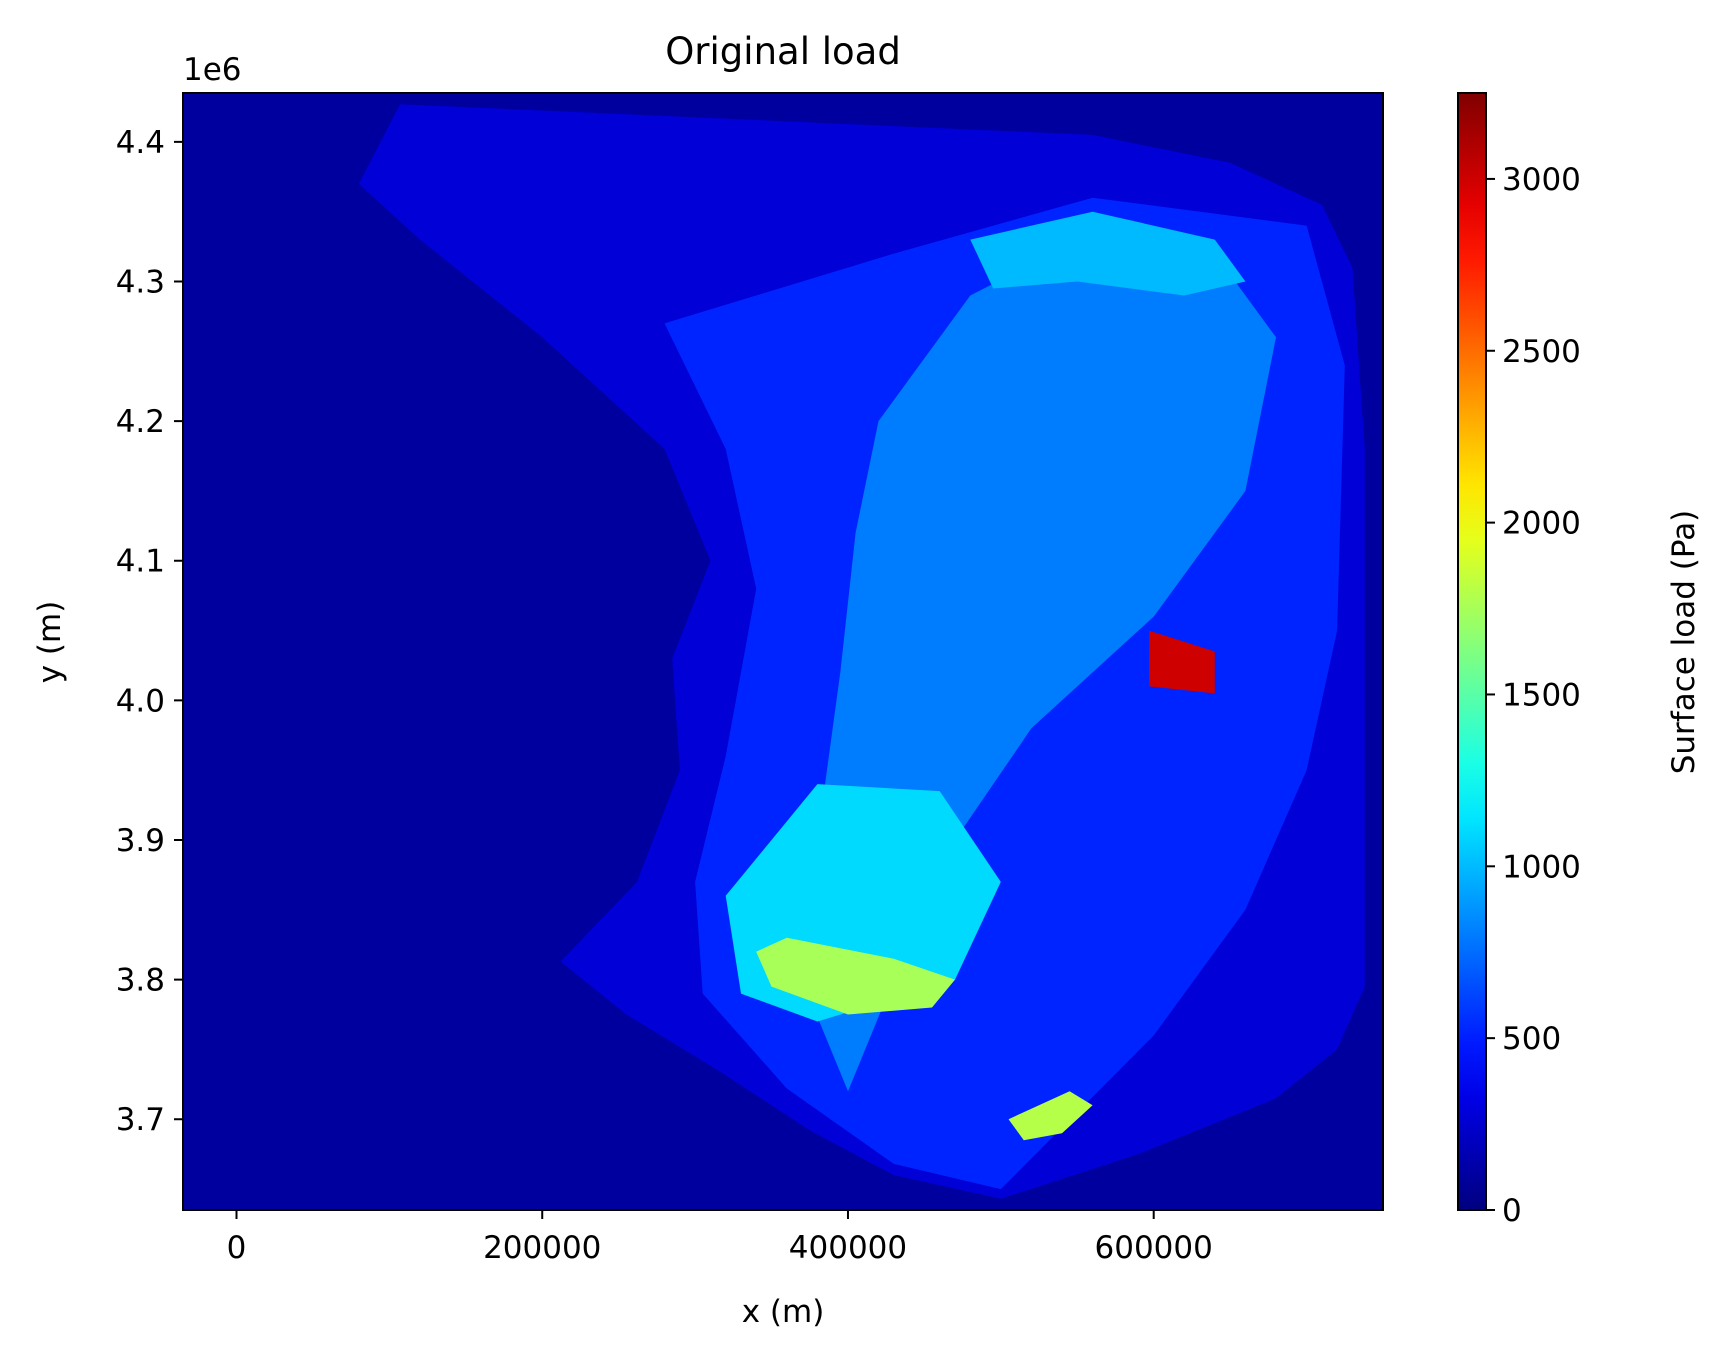 This screenshot has width=1724, height=1357. What do you see at coordinates (140, 282) in the screenshot?
I see `y-tick-label: 4.3` at bounding box center [140, 282].